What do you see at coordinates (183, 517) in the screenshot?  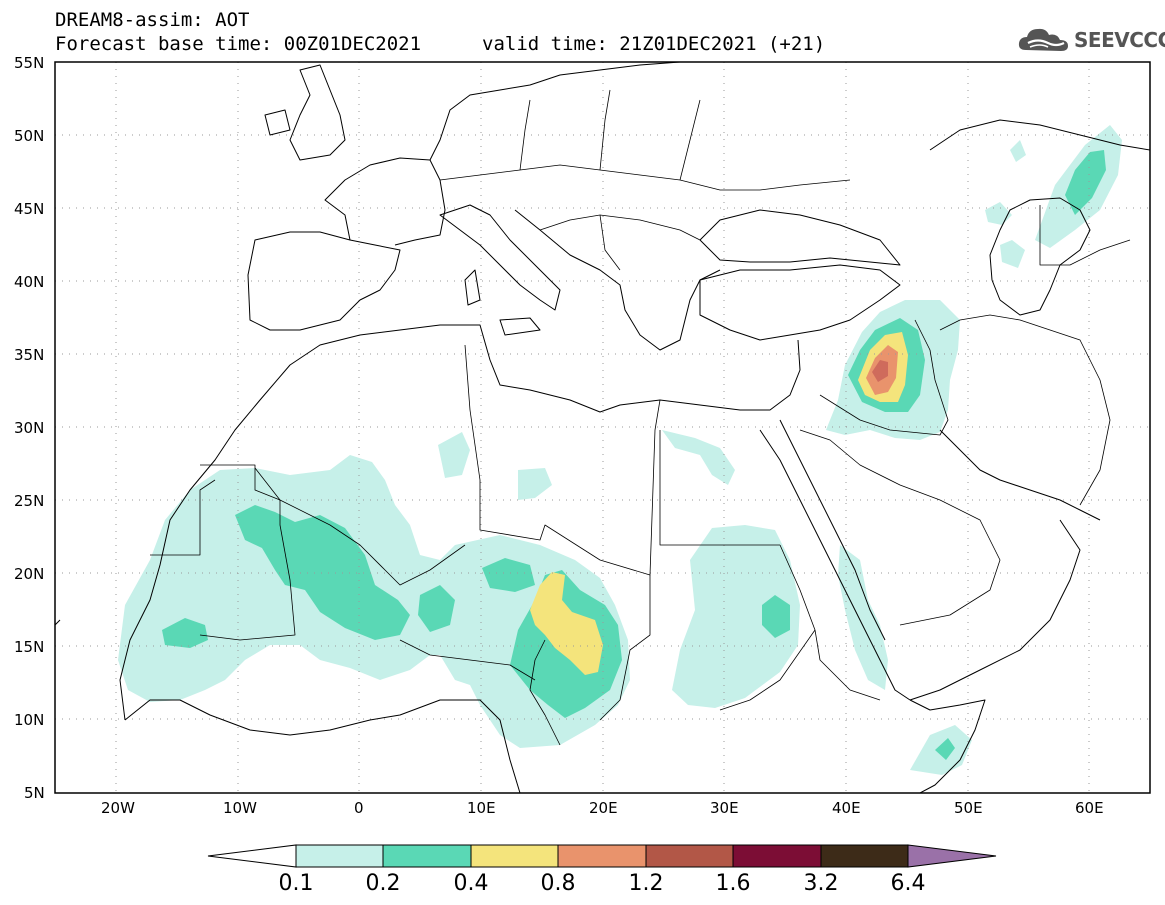 I see `border-w-sahara` at bounding box center [183, 517].